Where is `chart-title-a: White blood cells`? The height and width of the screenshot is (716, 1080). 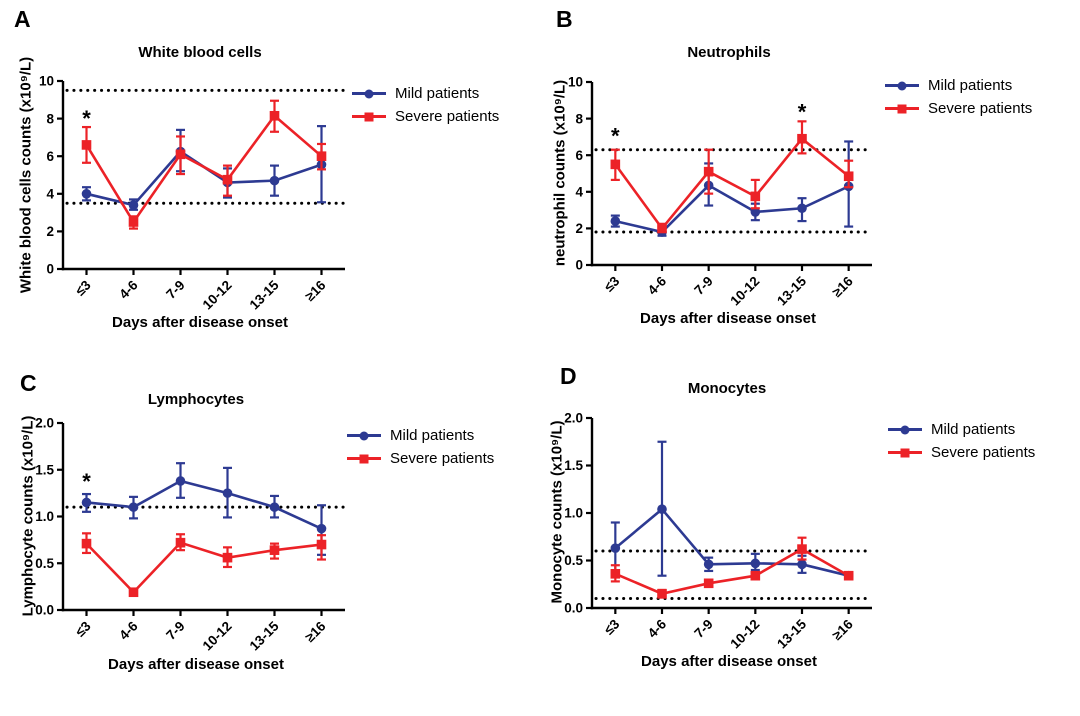 chart-title-a: White blood cells is located at coordinates (200, 52).